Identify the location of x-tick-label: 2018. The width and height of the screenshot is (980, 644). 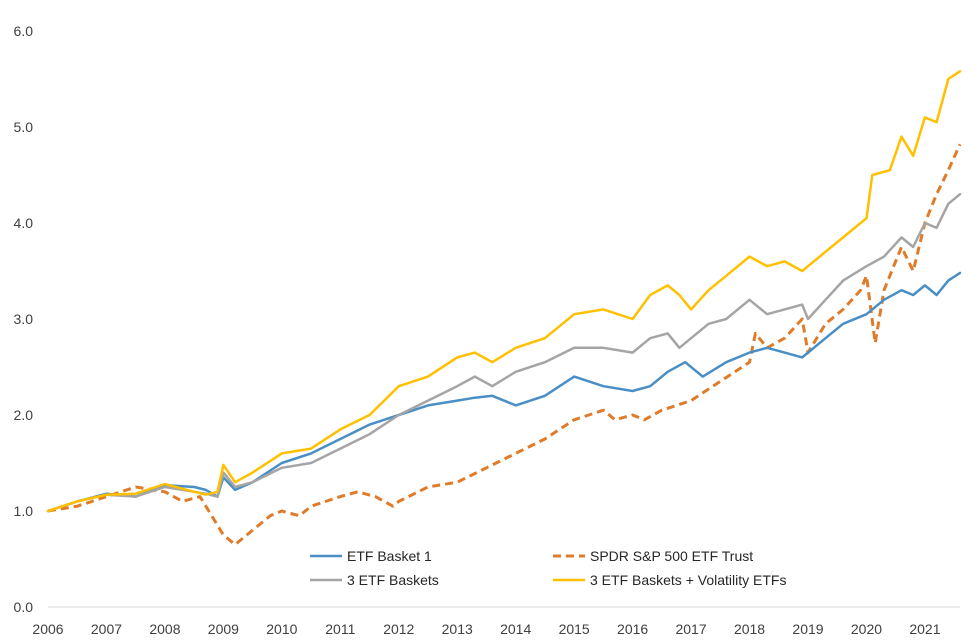
(749, 629).